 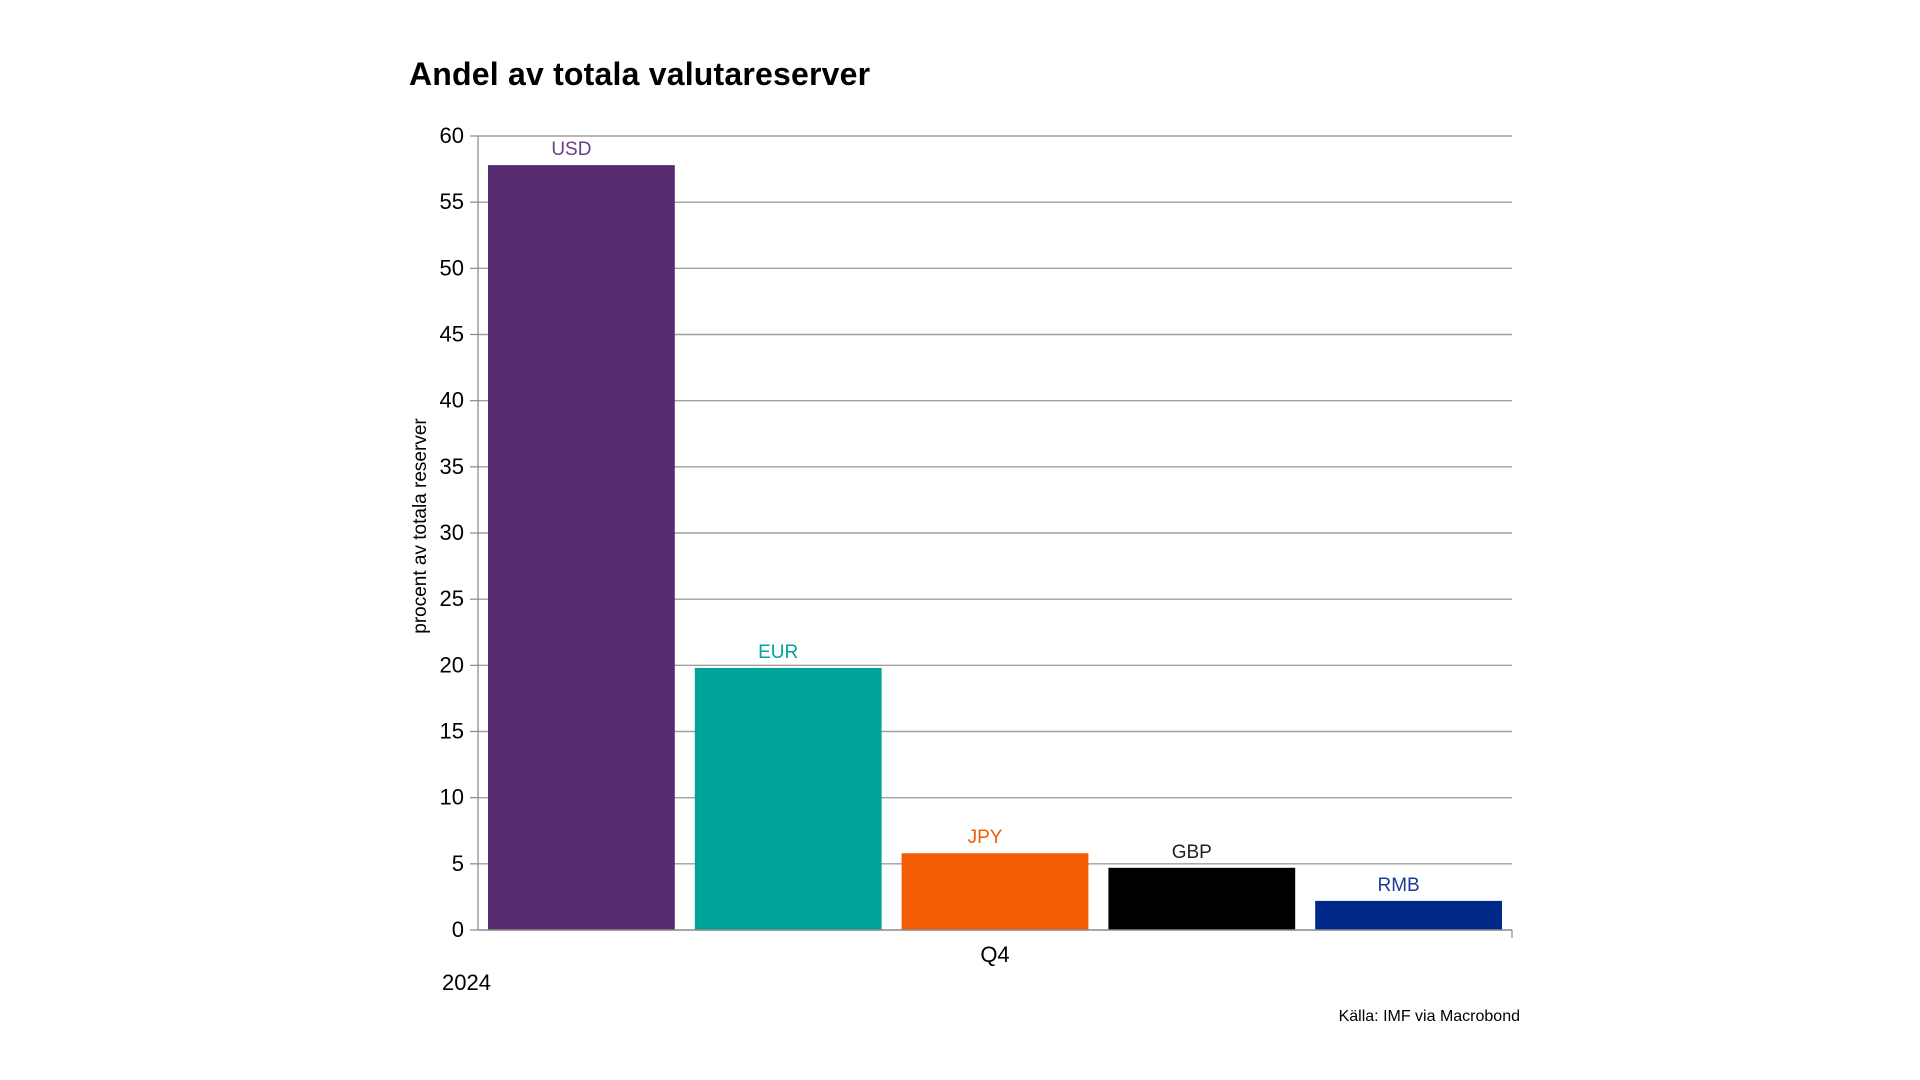 What do you see at coordinates (458, 863) in the screenshot?
I see `y-tick-label: 5` at bounding box center [458, 863].